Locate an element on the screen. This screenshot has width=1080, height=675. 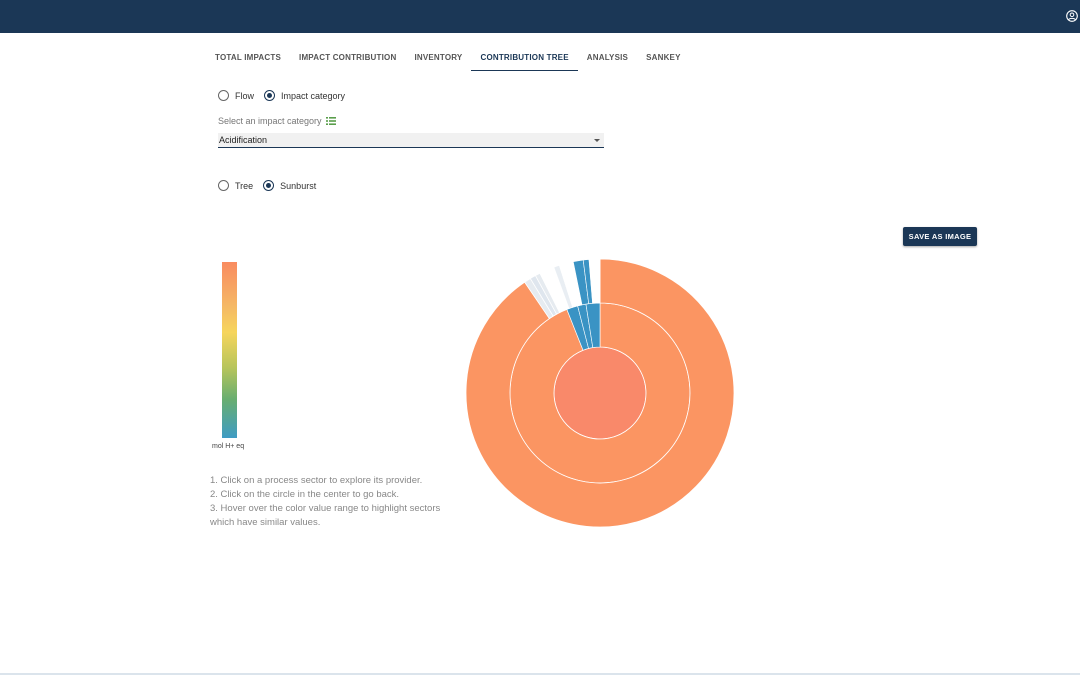
save-as-image-button: SAVE AS IMAGE is located at coordinates (940, 236).